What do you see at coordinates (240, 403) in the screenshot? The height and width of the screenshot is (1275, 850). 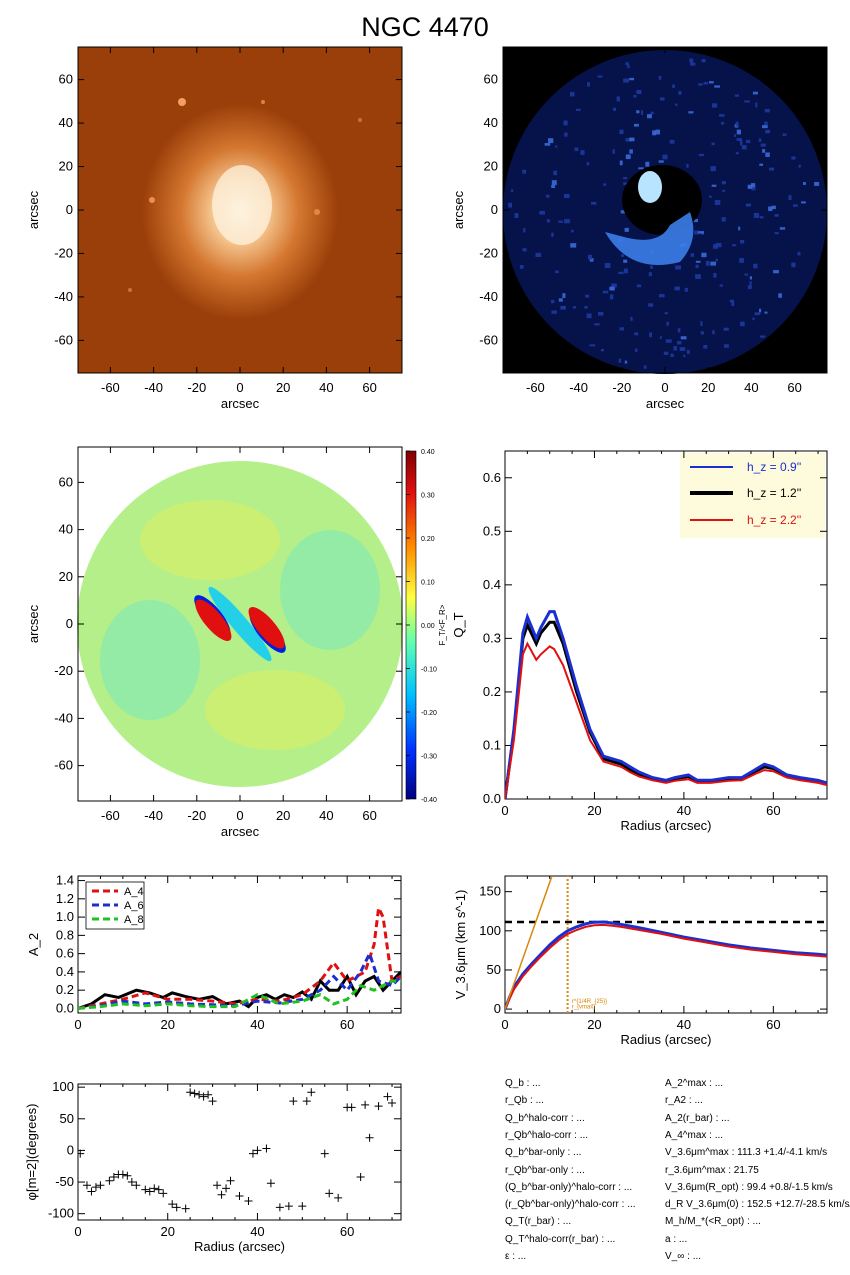 I see `x-axis-label: arcsec` at bounding box center [240, 403].